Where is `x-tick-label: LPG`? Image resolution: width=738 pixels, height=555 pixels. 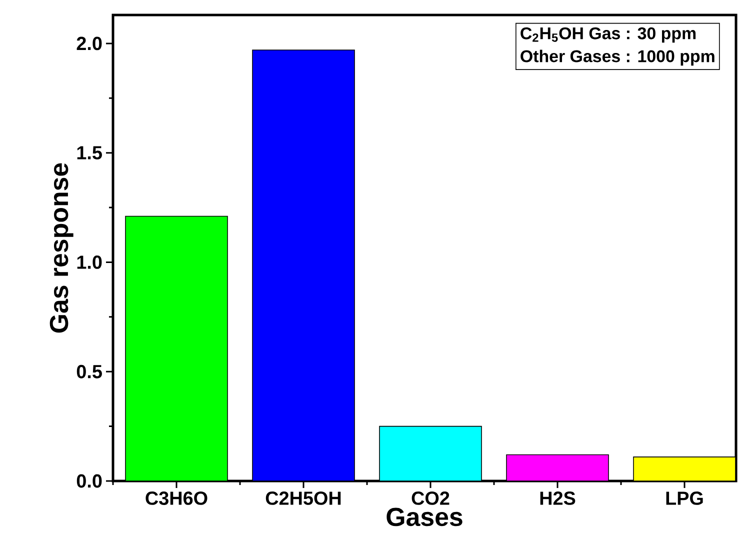
x-tick-label: LPG is located at coordinates (684, 498).